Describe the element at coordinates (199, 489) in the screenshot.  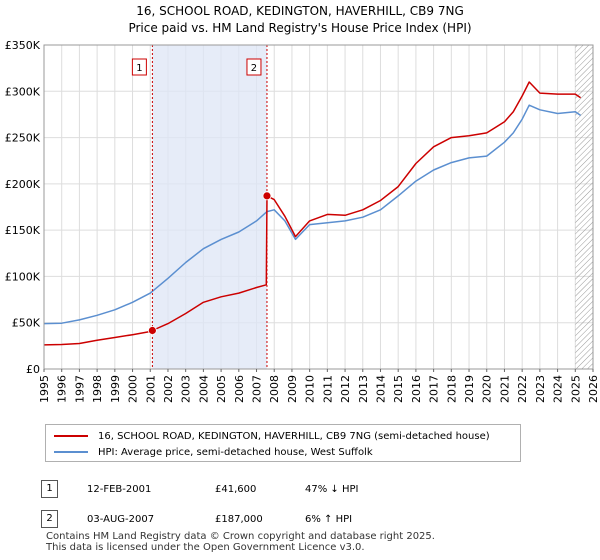
I see `table-row: 1 12-FEB-2001 £41,600 47% ↓ HPI` at that location.